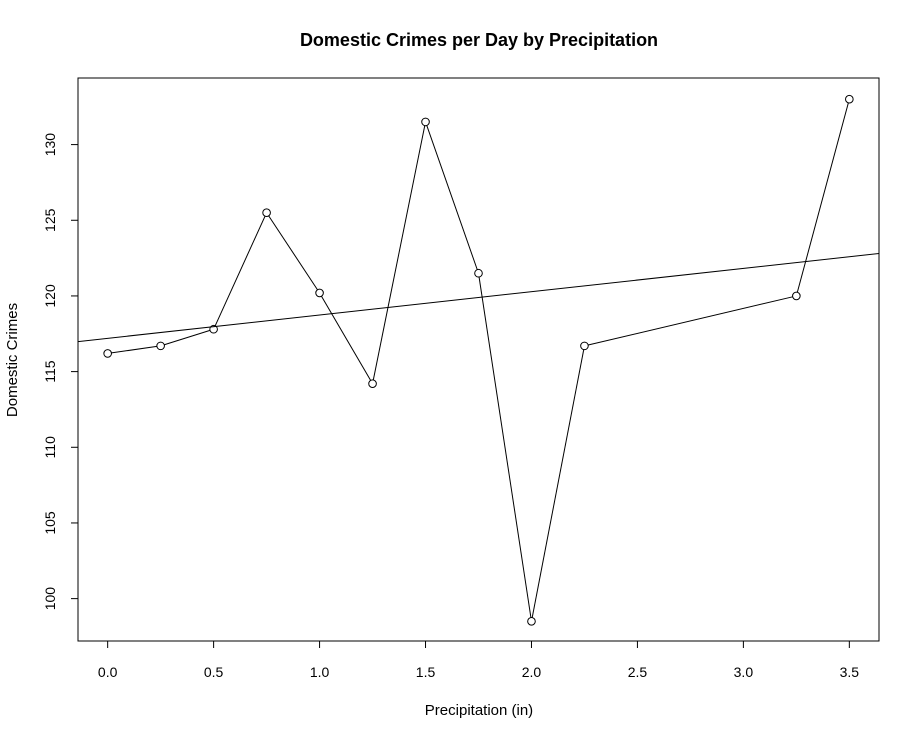  Describe the element at coordinates (50, 220) in the screenshot. I see `y-tick-label: 125` at that location.